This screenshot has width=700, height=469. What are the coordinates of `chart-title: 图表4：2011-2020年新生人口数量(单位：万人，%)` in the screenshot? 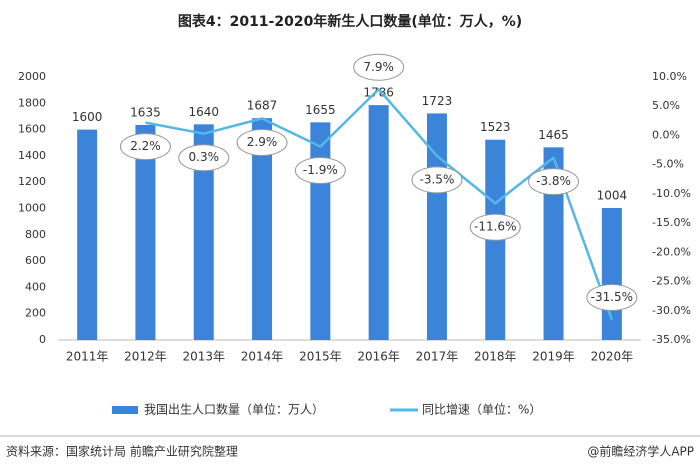 It's located at (350, 21).